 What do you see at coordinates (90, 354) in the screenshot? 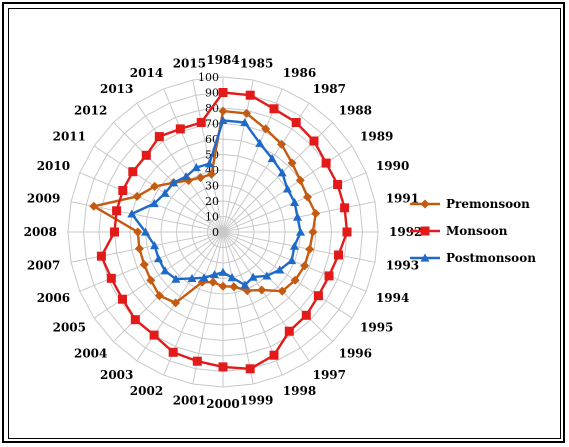
I see `category-label: 2004` at bounding box center [90, 354].